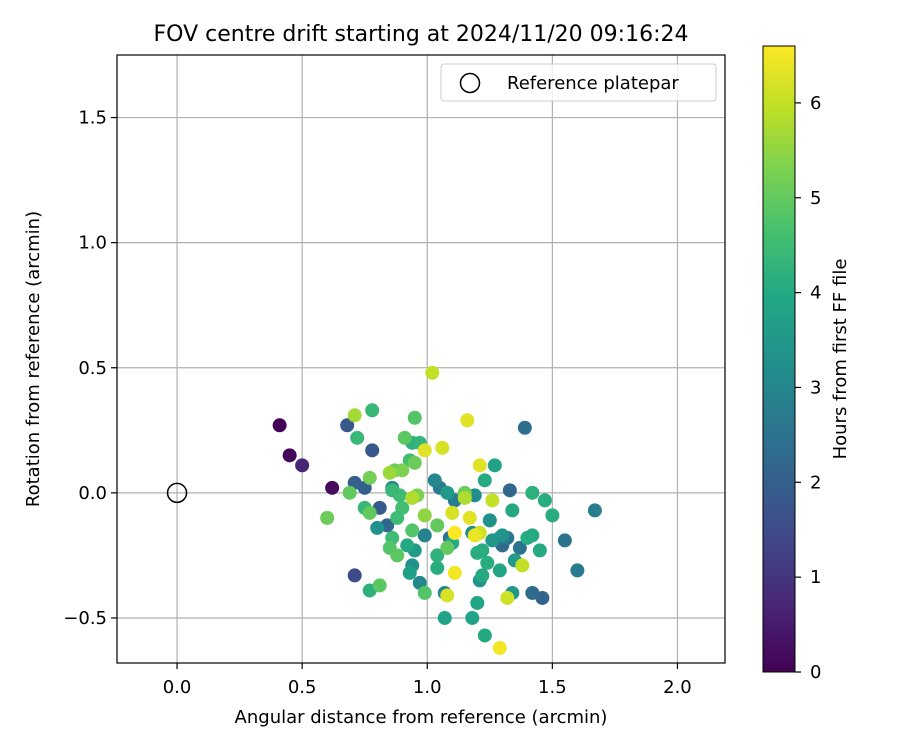 The image size is (900, 750). I want to click on colorbar-tick-label: 0, so click(815, 672).